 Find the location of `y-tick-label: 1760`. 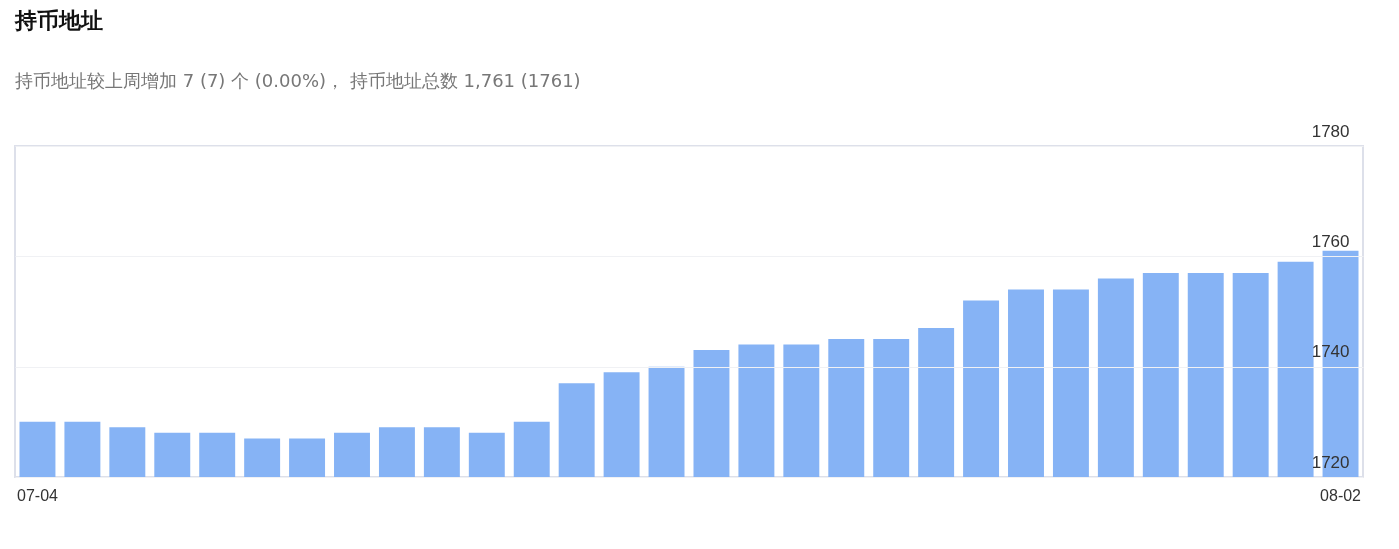

y-tick-label: 1760 is located at coordinates (1330, 241).